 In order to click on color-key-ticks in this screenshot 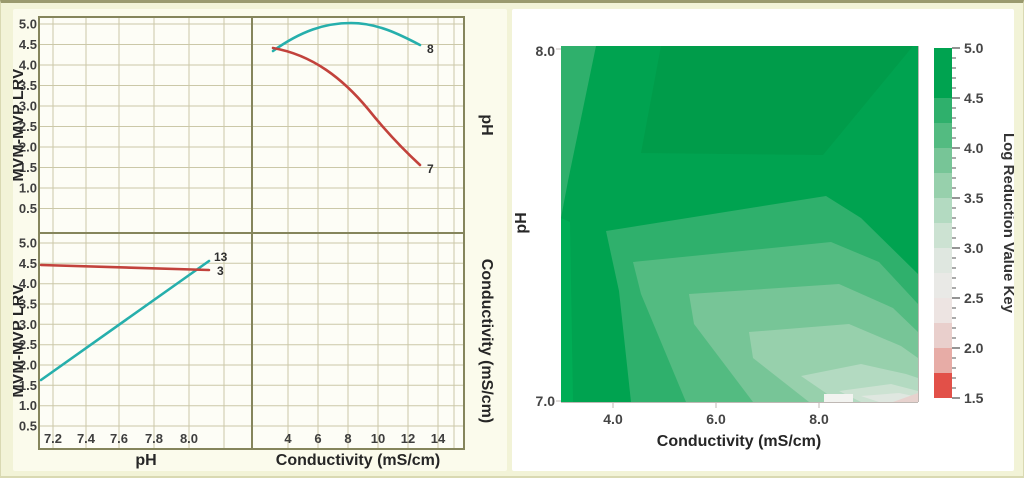, I will do `click(956, 223)`.